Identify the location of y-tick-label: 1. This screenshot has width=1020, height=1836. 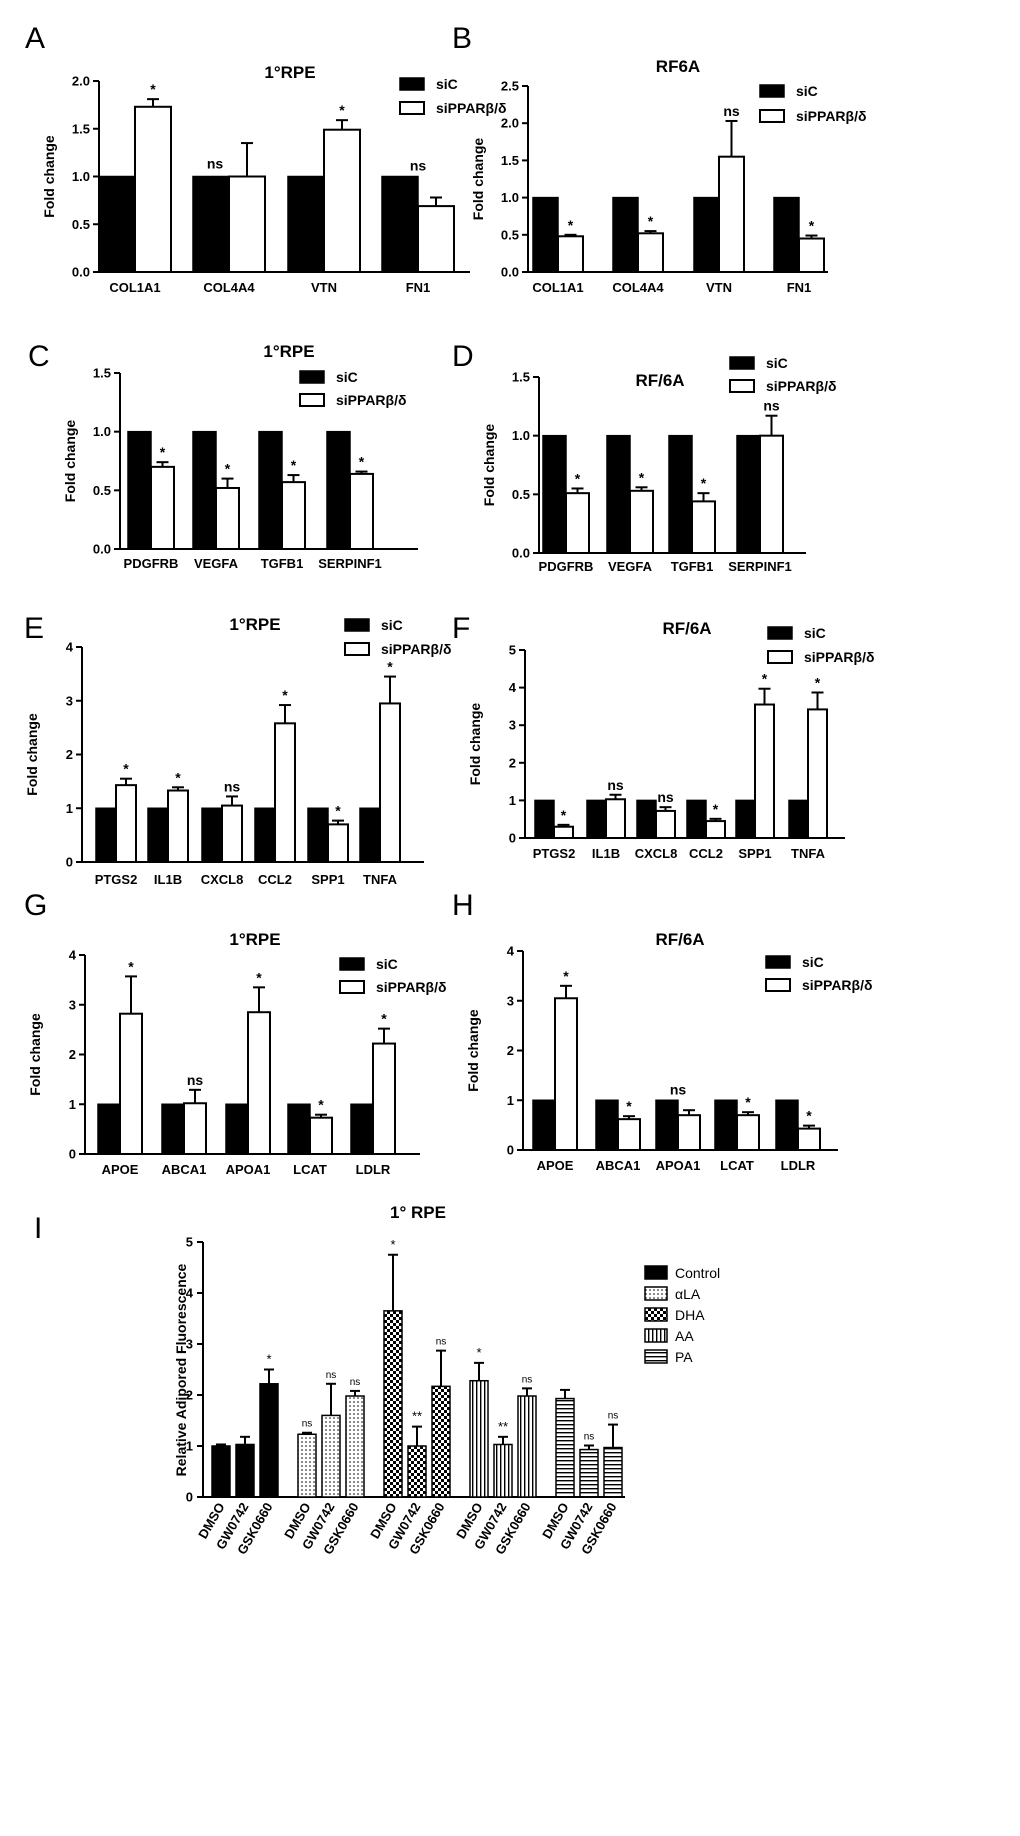
(72, 1104).